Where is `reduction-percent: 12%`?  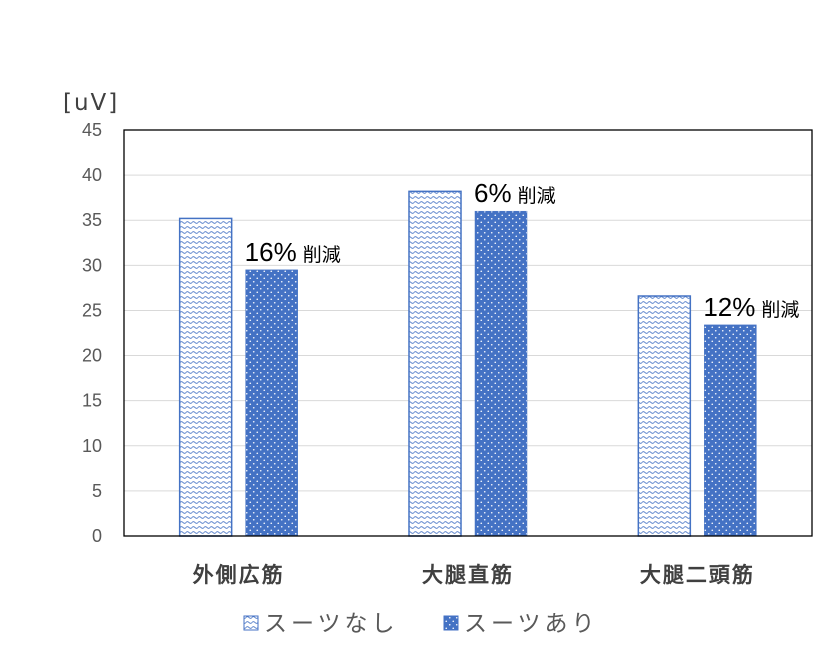 reduction-percent: 12% is located at coordinates (729, 307).